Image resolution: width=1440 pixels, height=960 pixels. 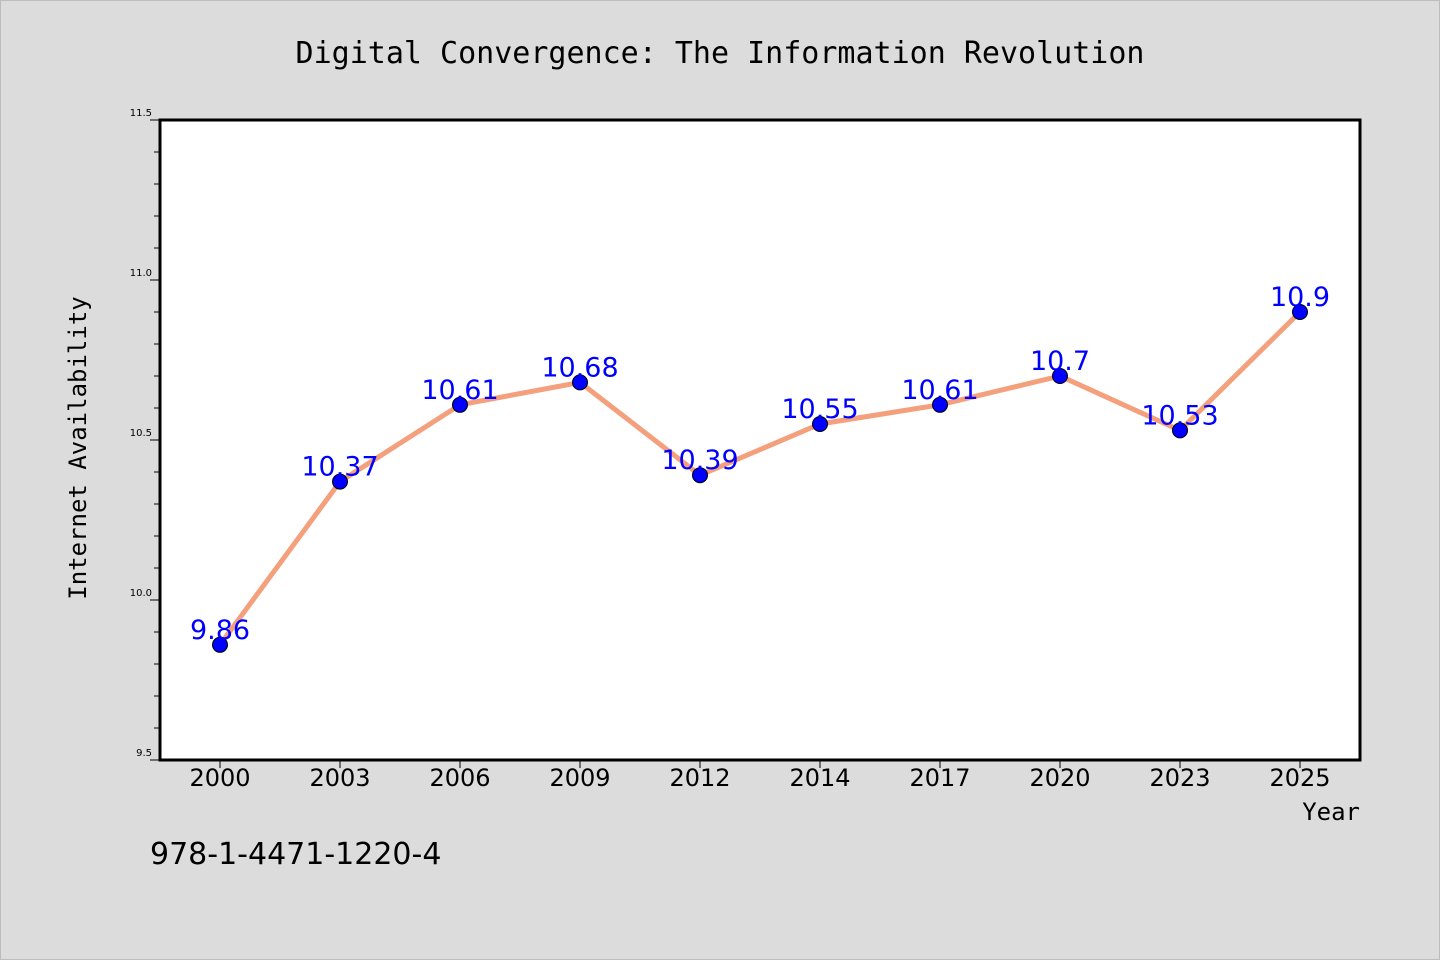 What do you see at coordinates (295, 854) in the screenshot?
I see `isbn-annotation: 978-1-4471-1220-4` at bounding box center [295, 854].